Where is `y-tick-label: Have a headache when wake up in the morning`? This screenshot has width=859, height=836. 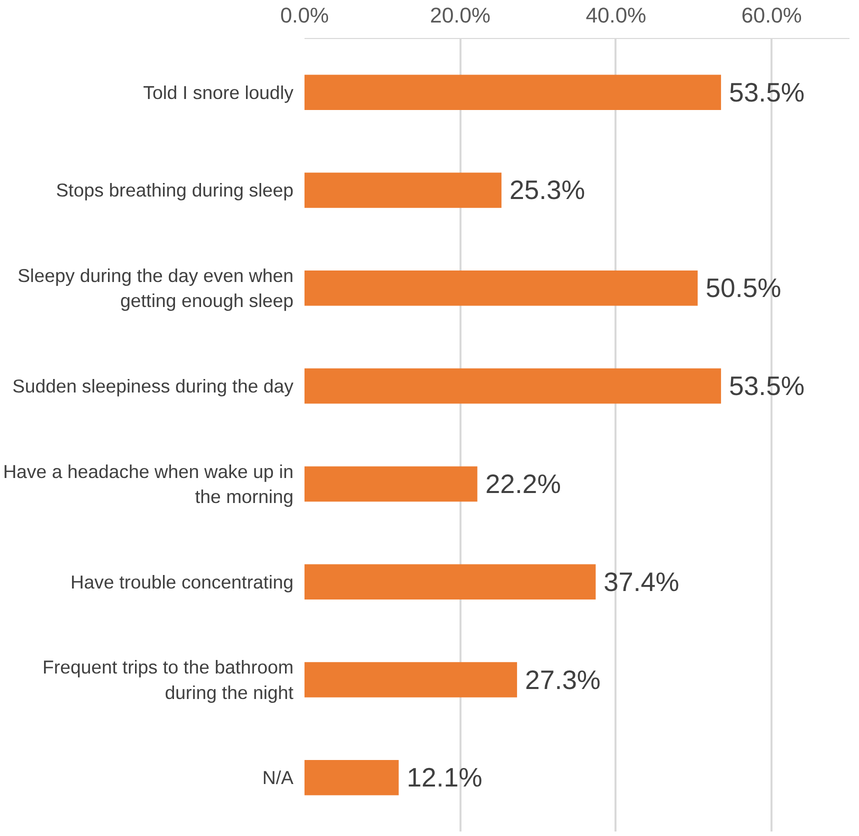 y-tick-label: Have a headache when wake up in the morning is located at coordinates (148, 484).